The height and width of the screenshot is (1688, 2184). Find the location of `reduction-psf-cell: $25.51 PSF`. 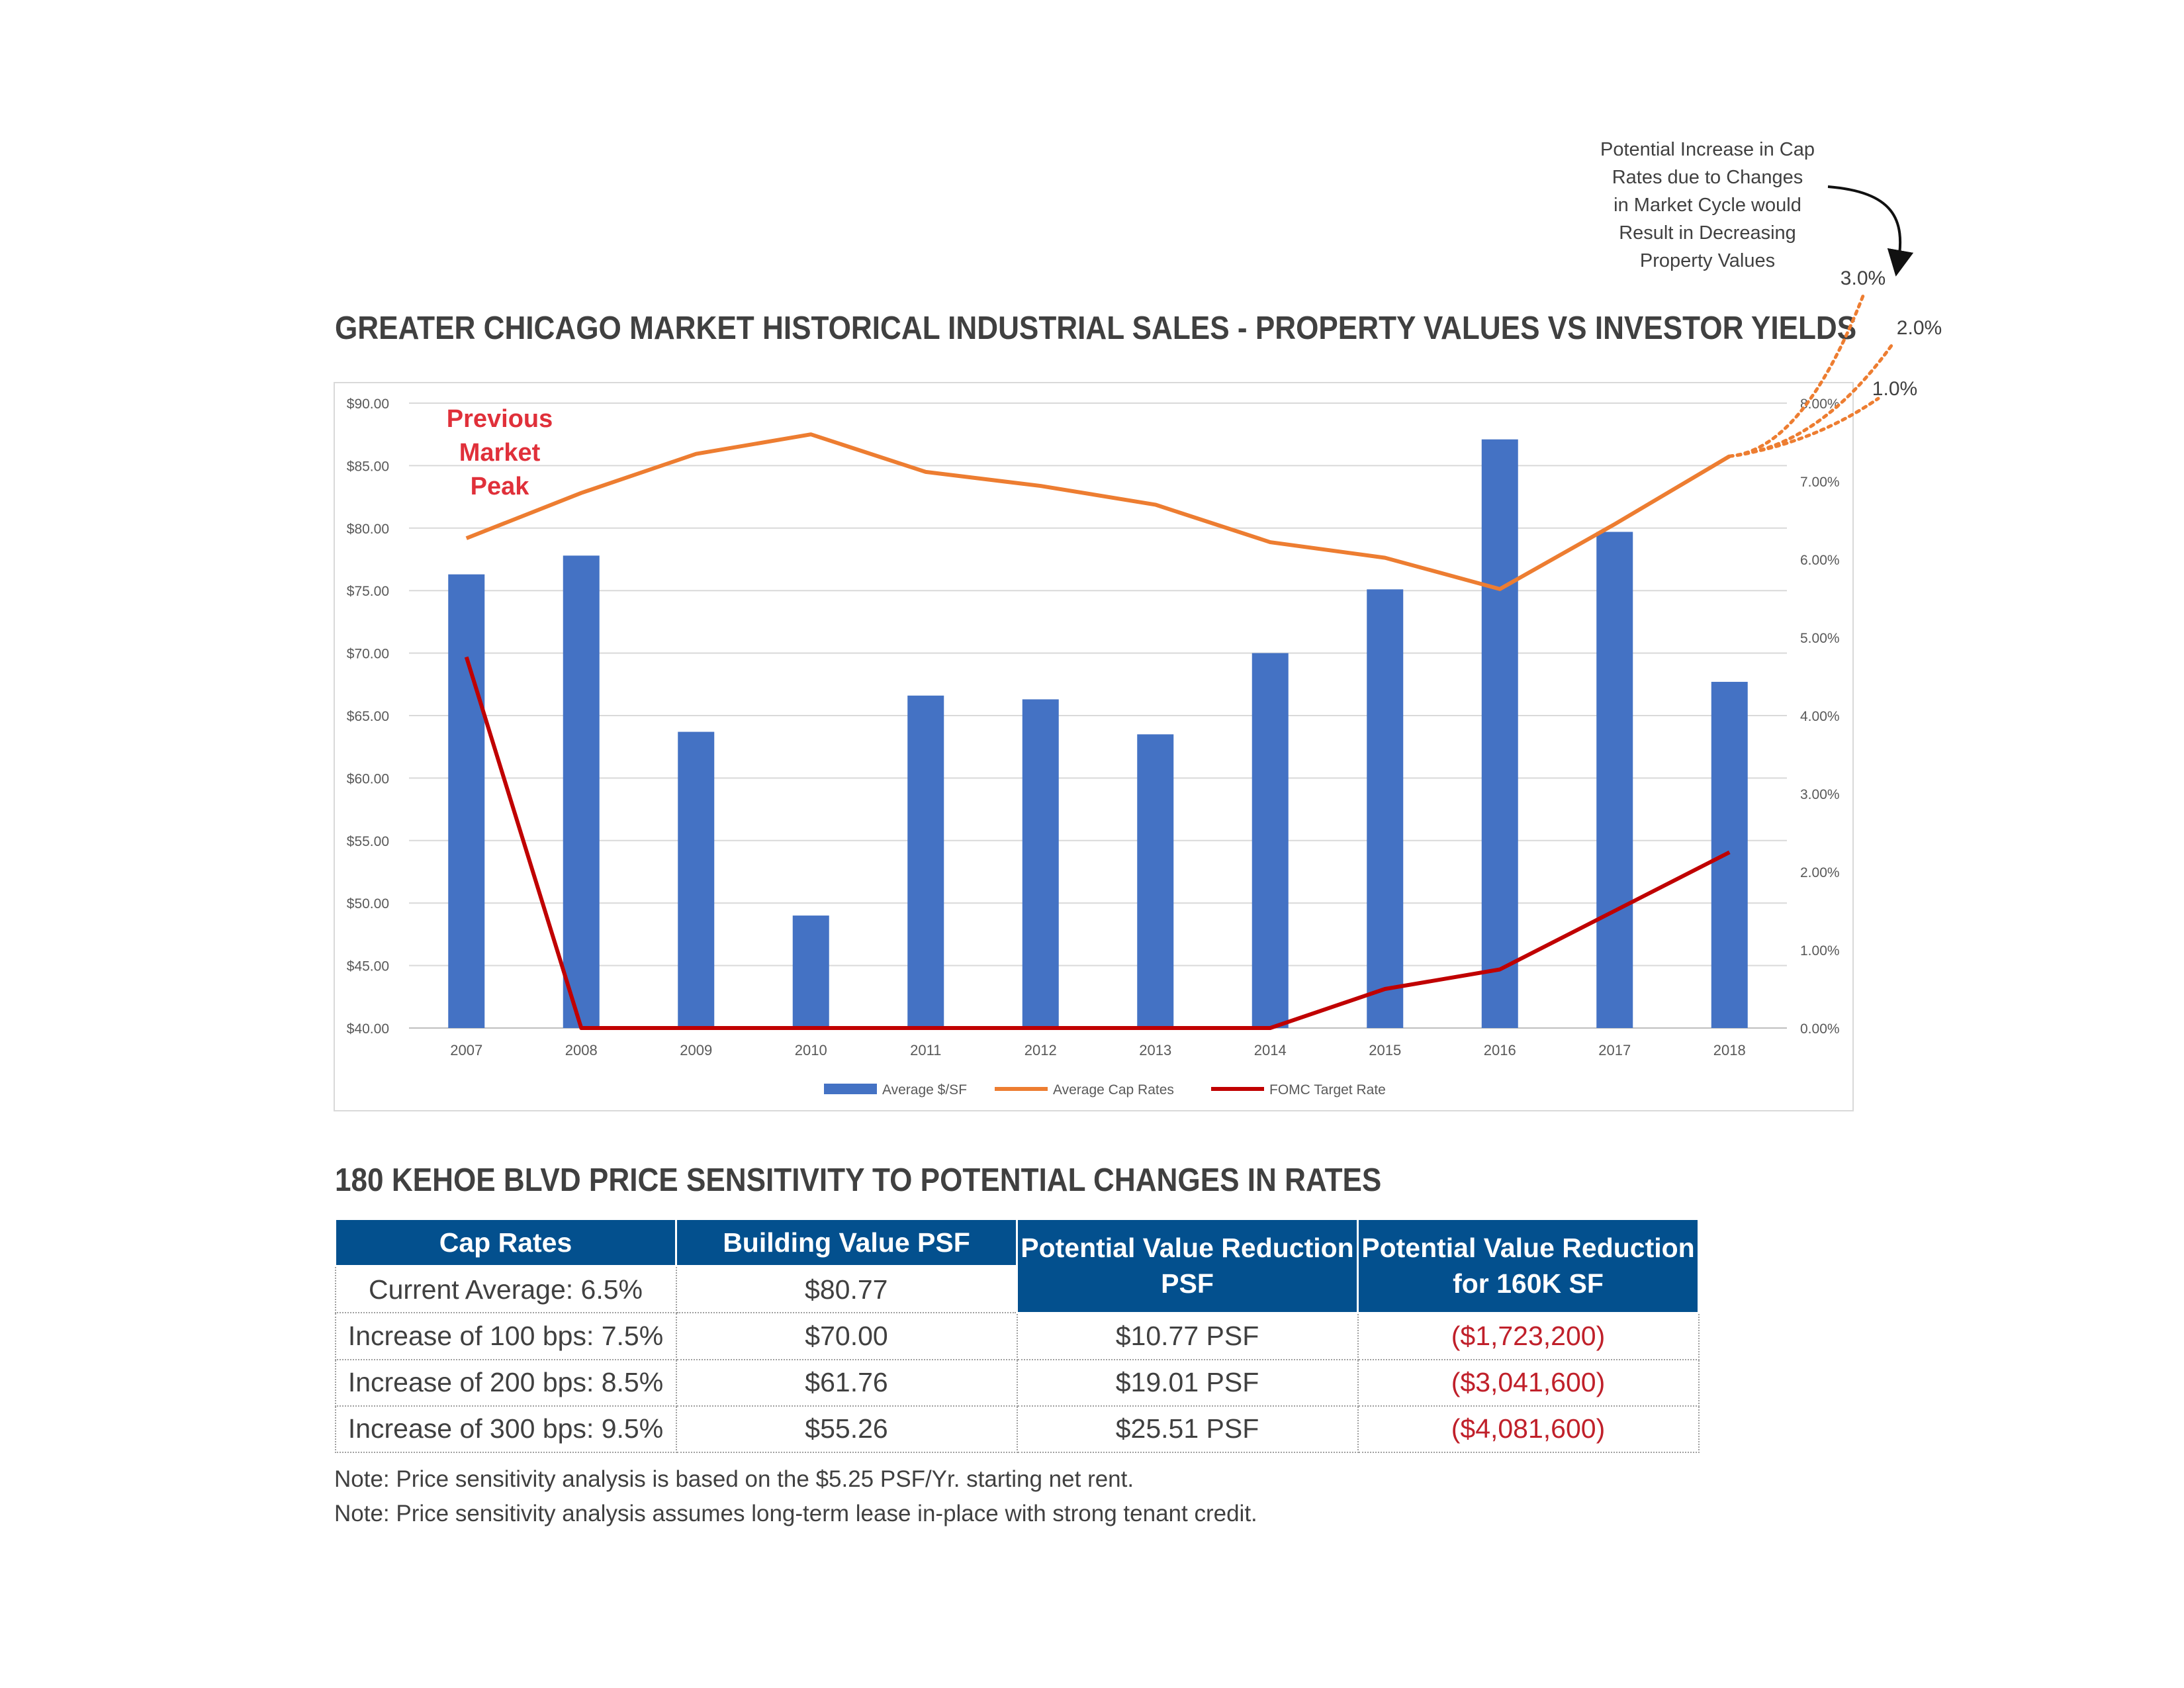

reduction-psf-cell: $25.51 PSF is located at coordinates (1187, 1429).